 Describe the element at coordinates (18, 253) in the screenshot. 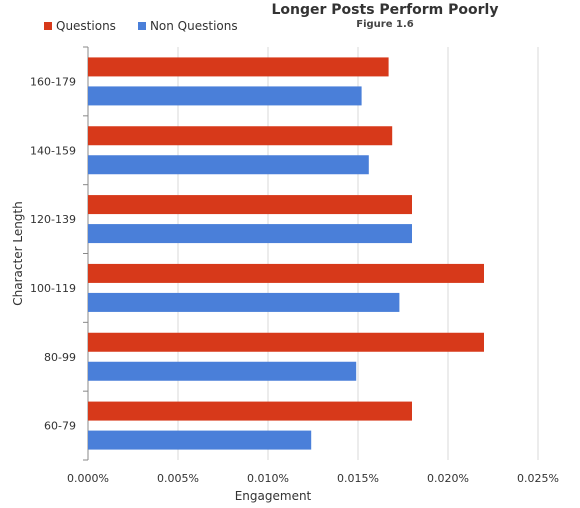

I see `y-axis-label: Character Length` at that location.